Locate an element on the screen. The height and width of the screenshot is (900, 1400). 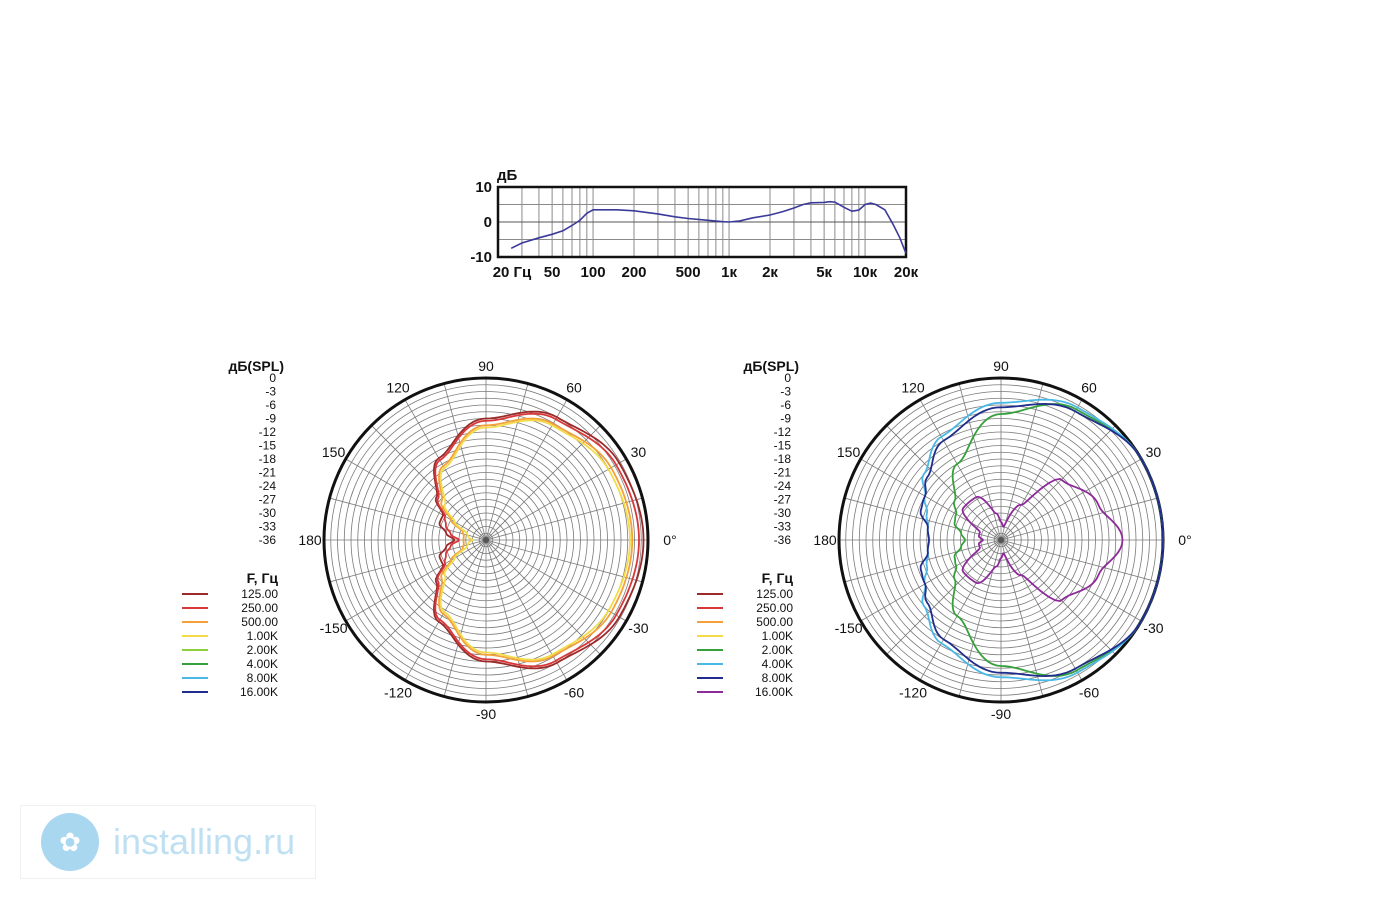
x-tick-label: 1к is located at coordinates (729, 272).